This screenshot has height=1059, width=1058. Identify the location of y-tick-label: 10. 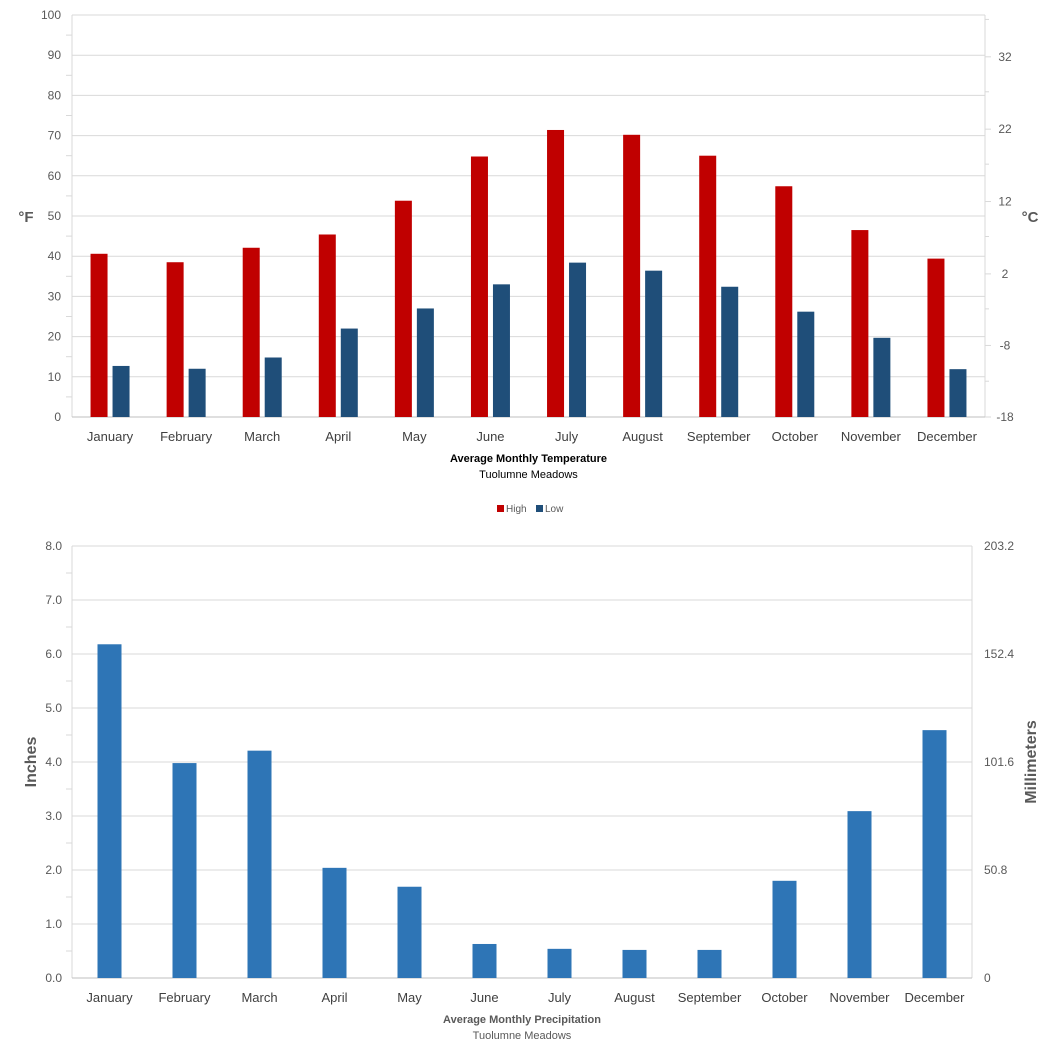
(55, 377).